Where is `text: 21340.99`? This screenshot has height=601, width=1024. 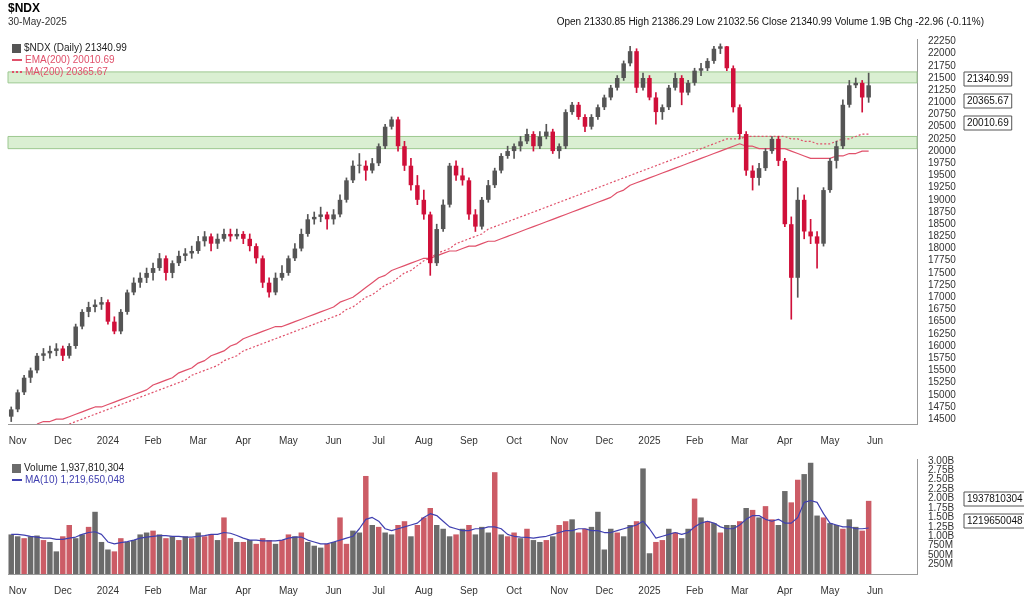 text: 21340.99 is located at coordinates (988, 79).